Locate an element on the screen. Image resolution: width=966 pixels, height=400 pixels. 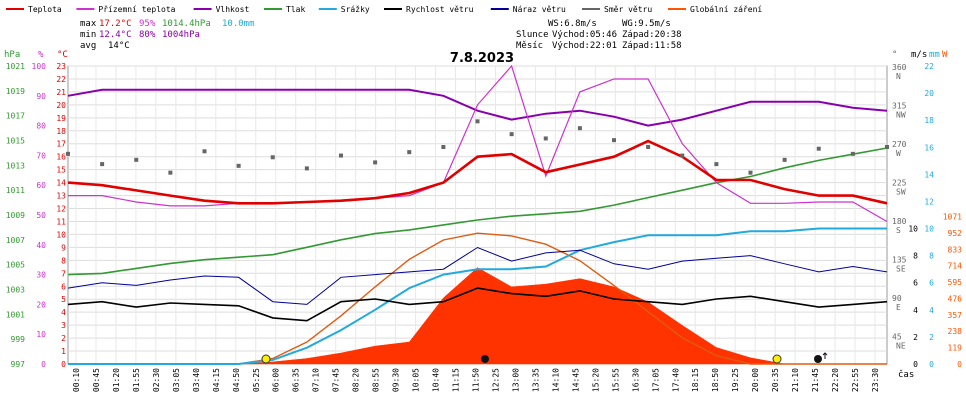
temperature-tick: 14 is located at coordinates (61, 183).